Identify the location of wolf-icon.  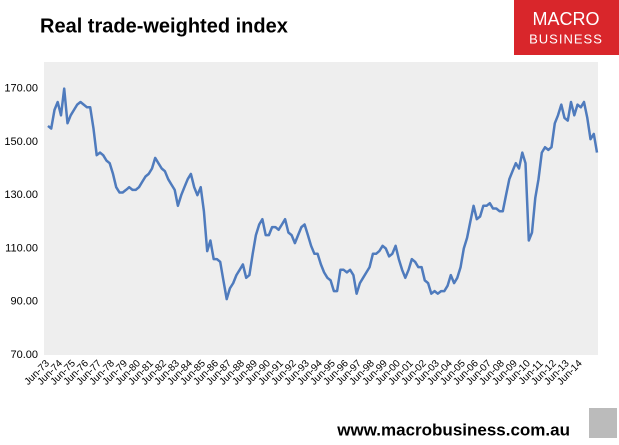
(603, 423).